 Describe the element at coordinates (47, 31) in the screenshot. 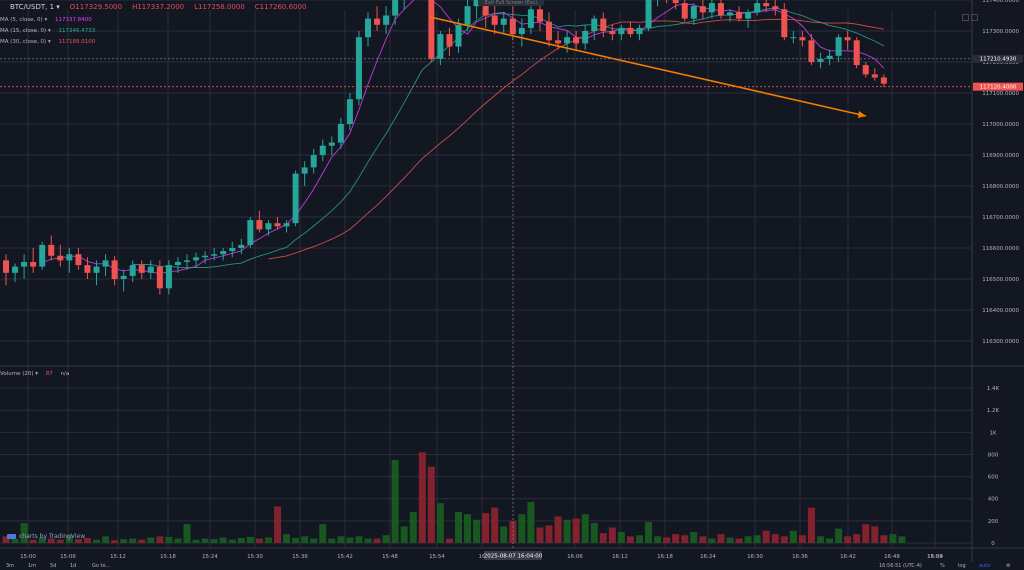

I see `ma15-legend: MA (15, close, 0) ▾ 117346.4733` at that location.